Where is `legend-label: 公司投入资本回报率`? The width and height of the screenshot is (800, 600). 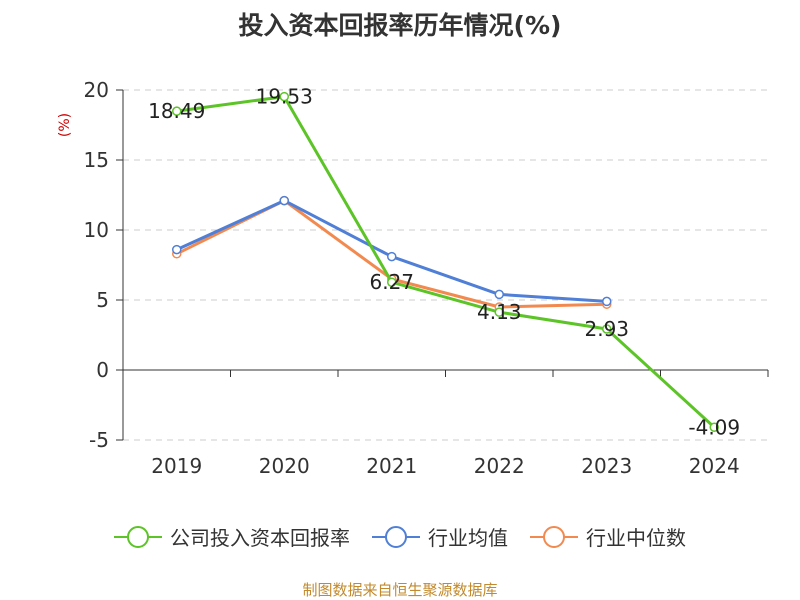 legend-label: 公司投入资本回报率 is located at coordinates (260, 538).